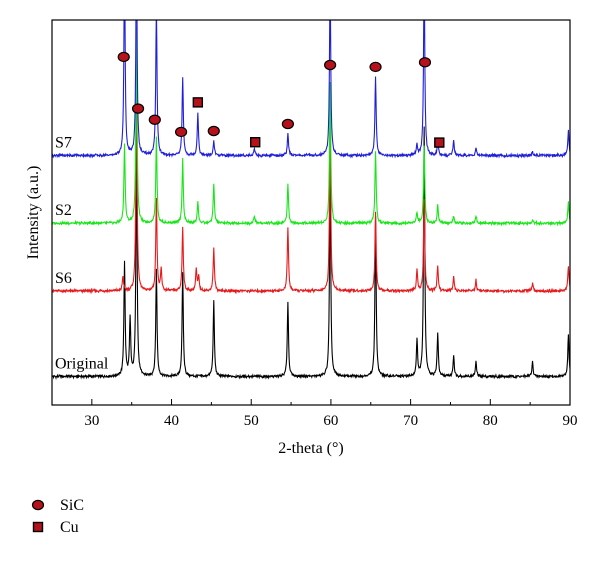 The height and width of the screenshot is (562, 600). What do you see at coordinates (281, 99) in the screenshot?
I see `marker-layer` at bounding box center [281, 99].